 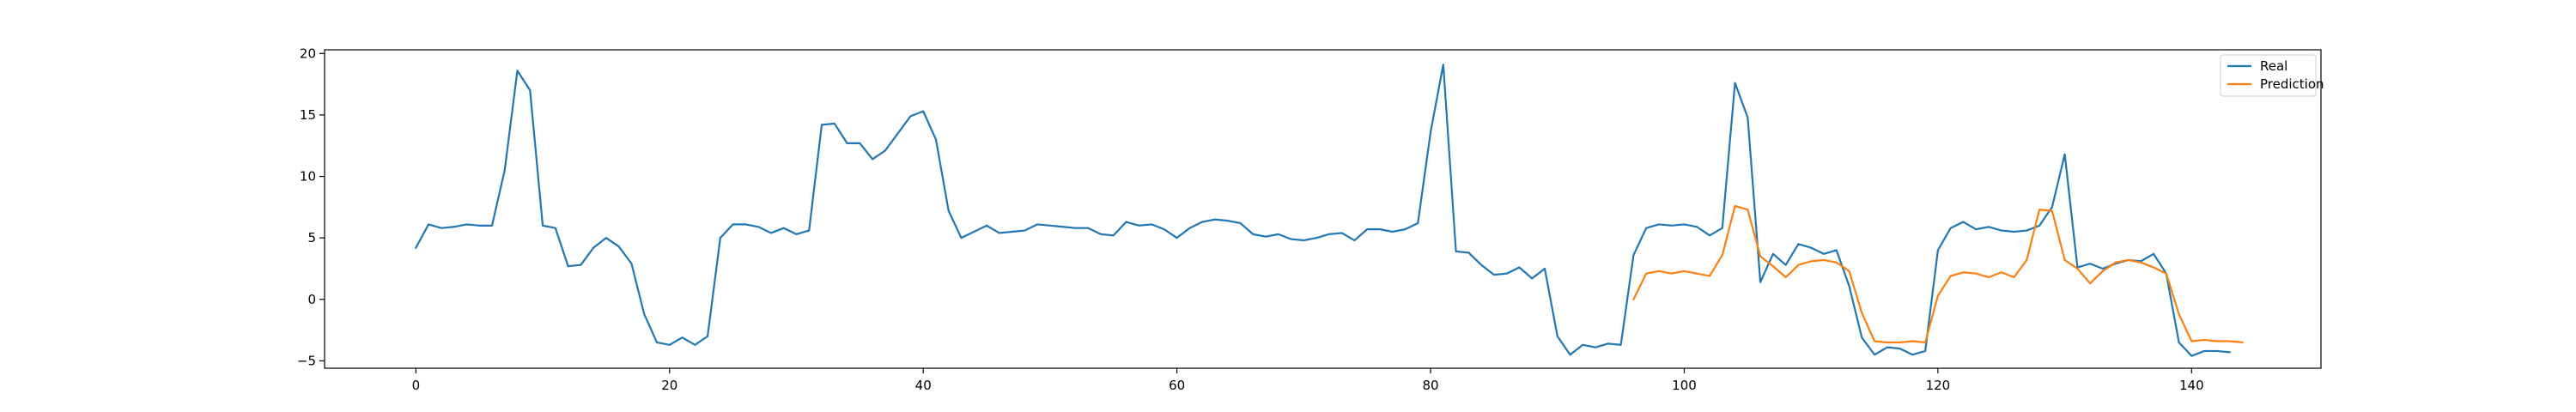 What do you see at coordinates (308, 115) in the screenshot?
I see `y-tick-label: 15` at bounding box center [308, 115].